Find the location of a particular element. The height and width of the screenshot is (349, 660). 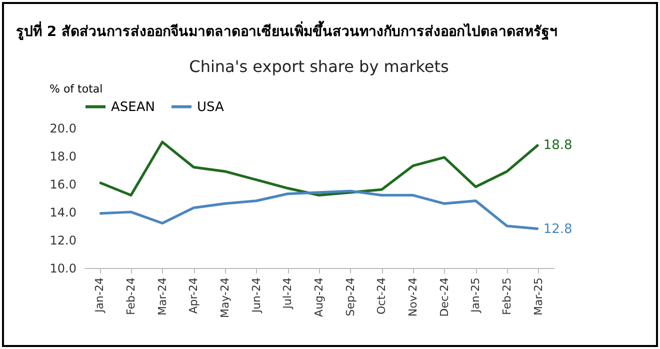

x-tick-label: Mar-25 is located at coordinates (538, 297).